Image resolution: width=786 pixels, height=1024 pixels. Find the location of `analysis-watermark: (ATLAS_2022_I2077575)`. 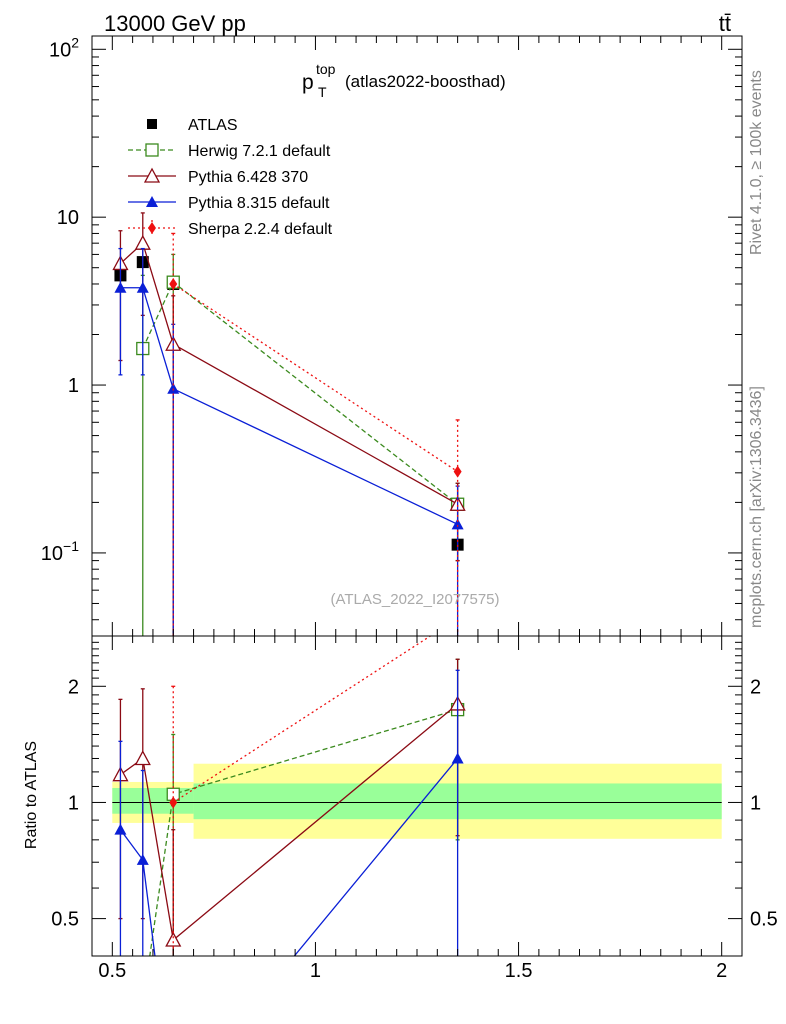

analysis-watermark: (ATLAS_2022_I2077575) is located at coordinates (414, 599).